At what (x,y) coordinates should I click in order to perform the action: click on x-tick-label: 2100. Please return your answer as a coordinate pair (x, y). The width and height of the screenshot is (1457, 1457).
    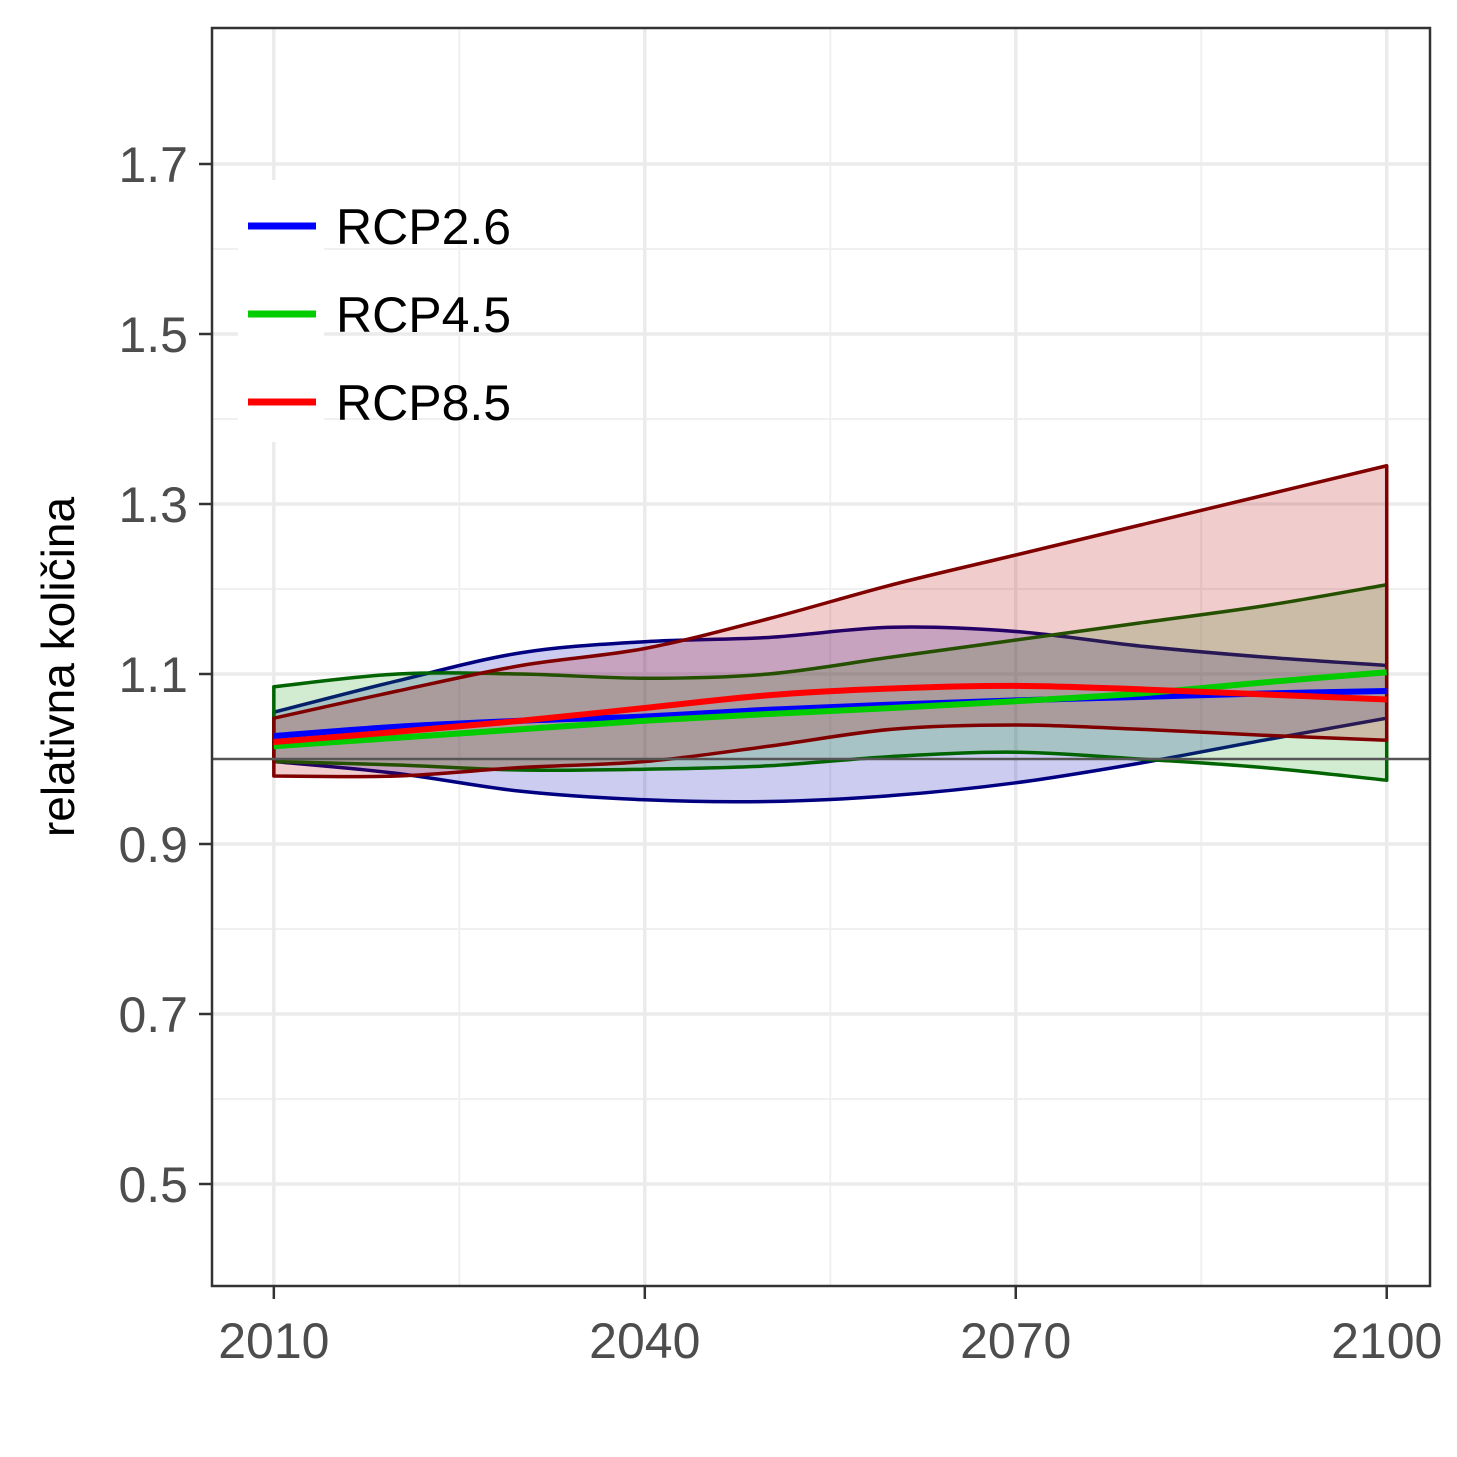
    Looking at the image, I should click on (1386, 1341).